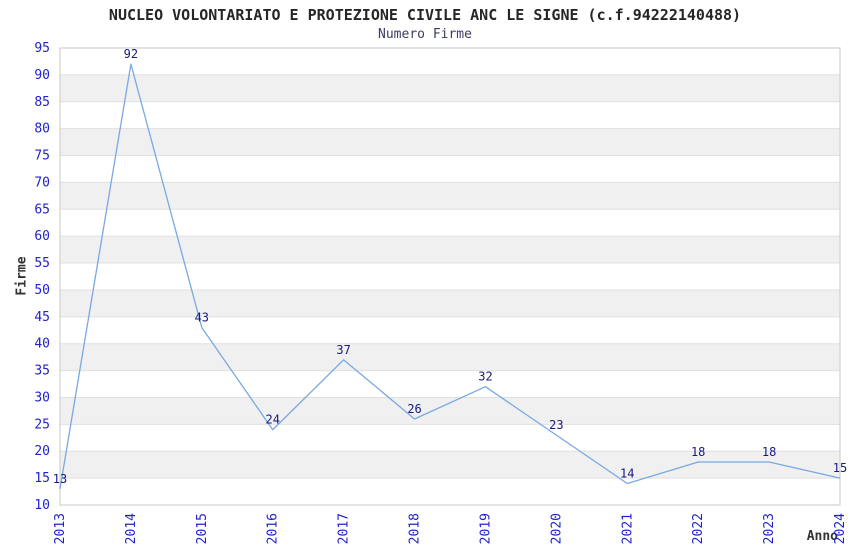  What do you see at coordinates (840, 528) in the screenshot?
I see `x-tick-label: 2024` at bounding box center [840, 528].